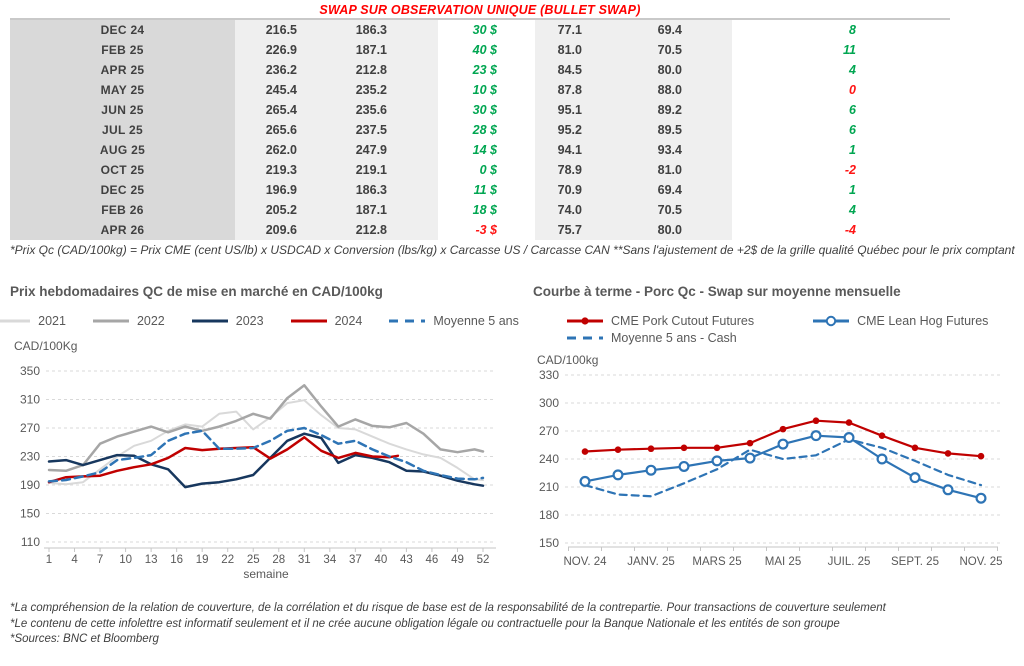 This screenshot has width=1024, height=666. What do you see at coordinates (128, 321) in the screenshot?
I see `legend-item-2022: 2022` at bounding box center [128, 321].